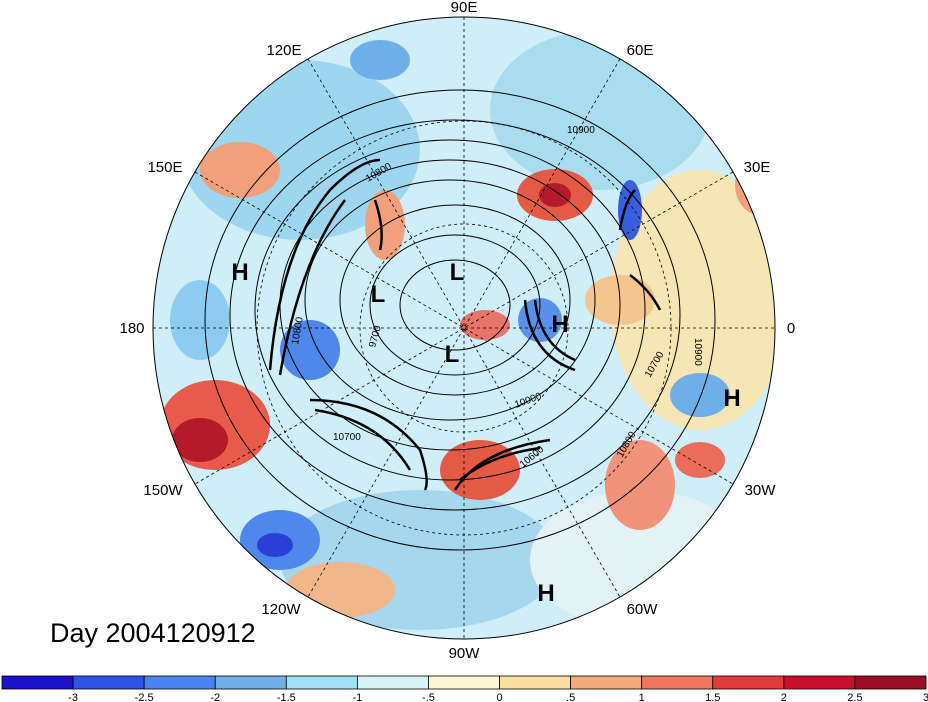 The width and height of the screenshot is (928, 702). I want to click on colorbar-tick-label: 1, so click(642, 697).